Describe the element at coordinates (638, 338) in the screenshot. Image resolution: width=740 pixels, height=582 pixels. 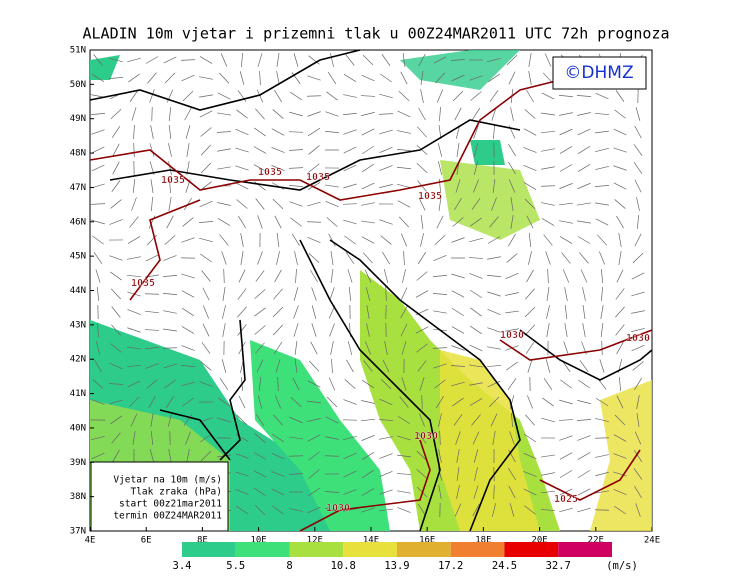
I see `isobar-label: 1030` at that location.